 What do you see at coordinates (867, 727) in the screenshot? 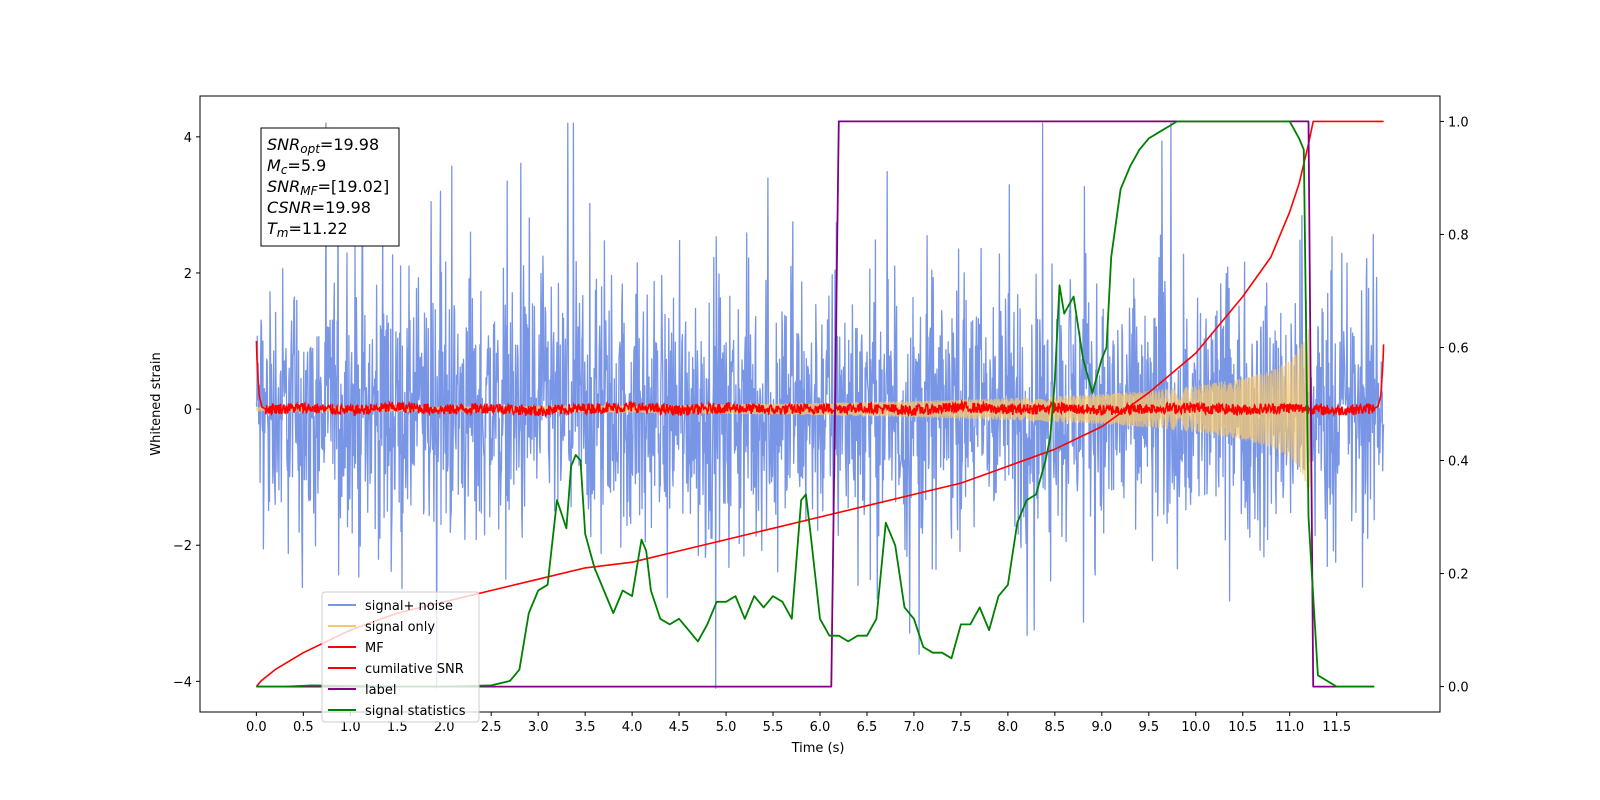
I see `x-tick-label: 6.5` at bounding box center [867, 727].